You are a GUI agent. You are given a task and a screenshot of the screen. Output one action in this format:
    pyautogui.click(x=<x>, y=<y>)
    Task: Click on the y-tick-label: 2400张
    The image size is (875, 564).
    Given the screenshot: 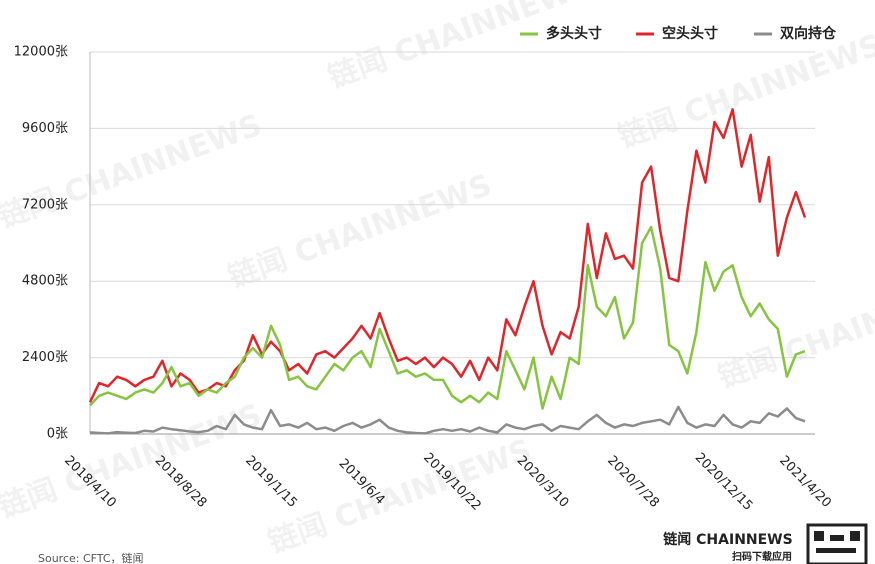 What is the action you would take?
    pyautogui.click(x=45, y=357)
    